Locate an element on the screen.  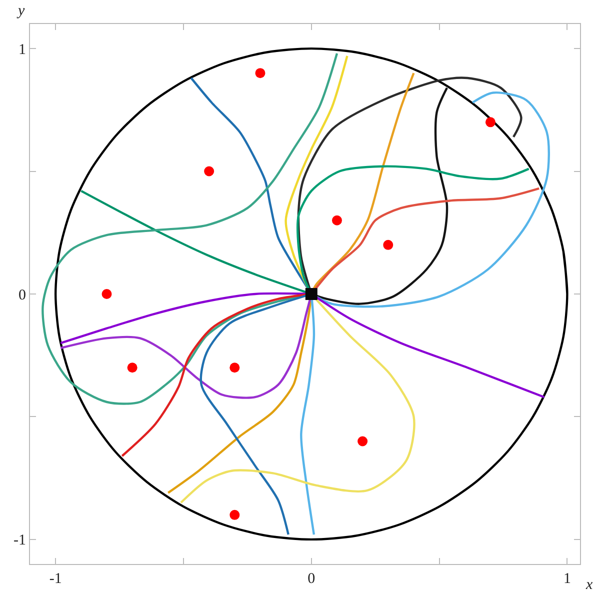
y-tick-label: -1 is located at coordinates (20, 540).